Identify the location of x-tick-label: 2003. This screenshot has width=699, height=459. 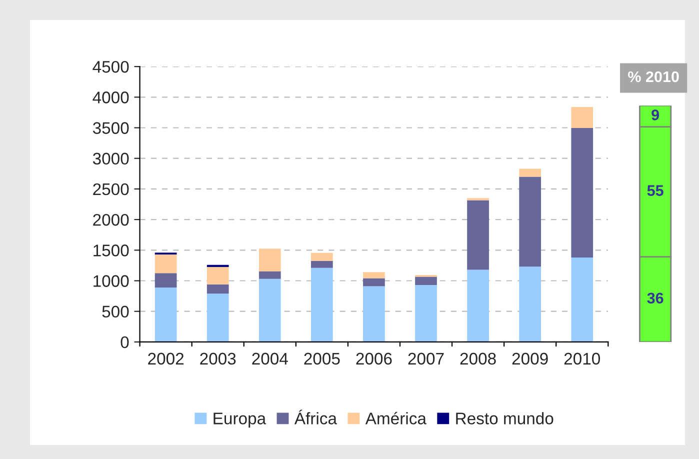
(218, 358).